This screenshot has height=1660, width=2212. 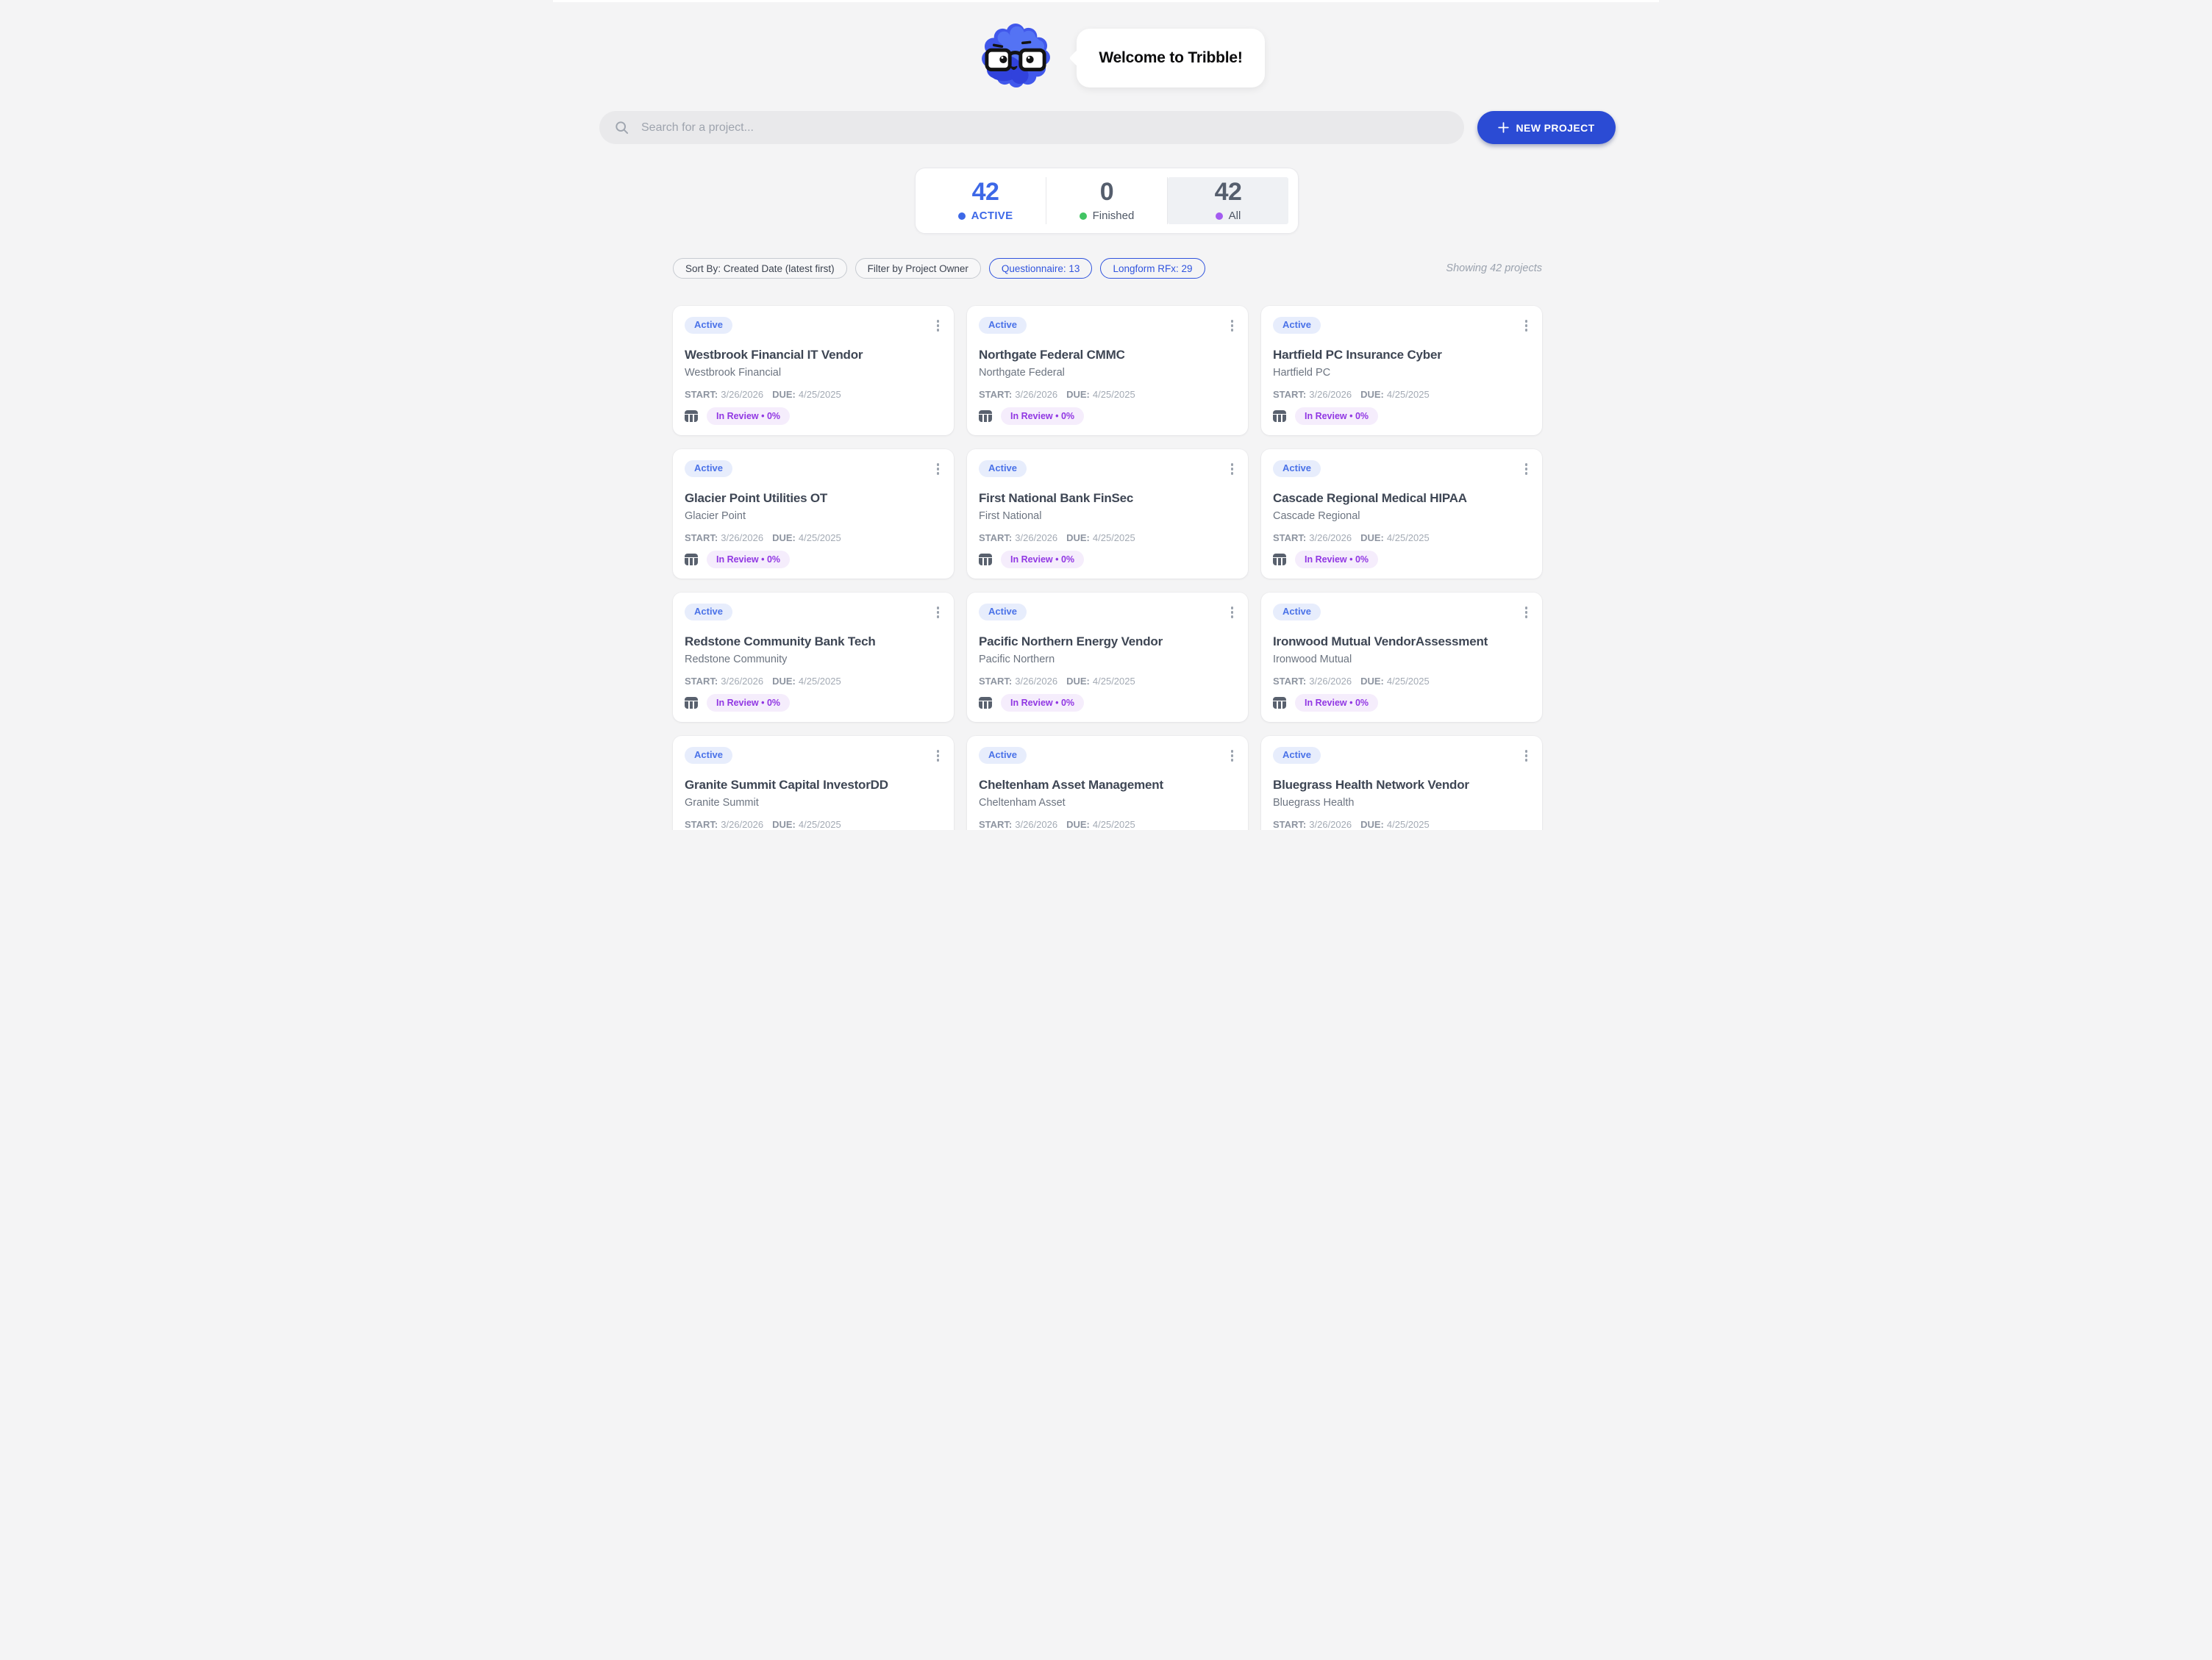 What do you see at coordinates (774, 355) in the screenshot?
I see `project-title: Westbrook Financial IT Vendor` at bounding box center [774, 355].